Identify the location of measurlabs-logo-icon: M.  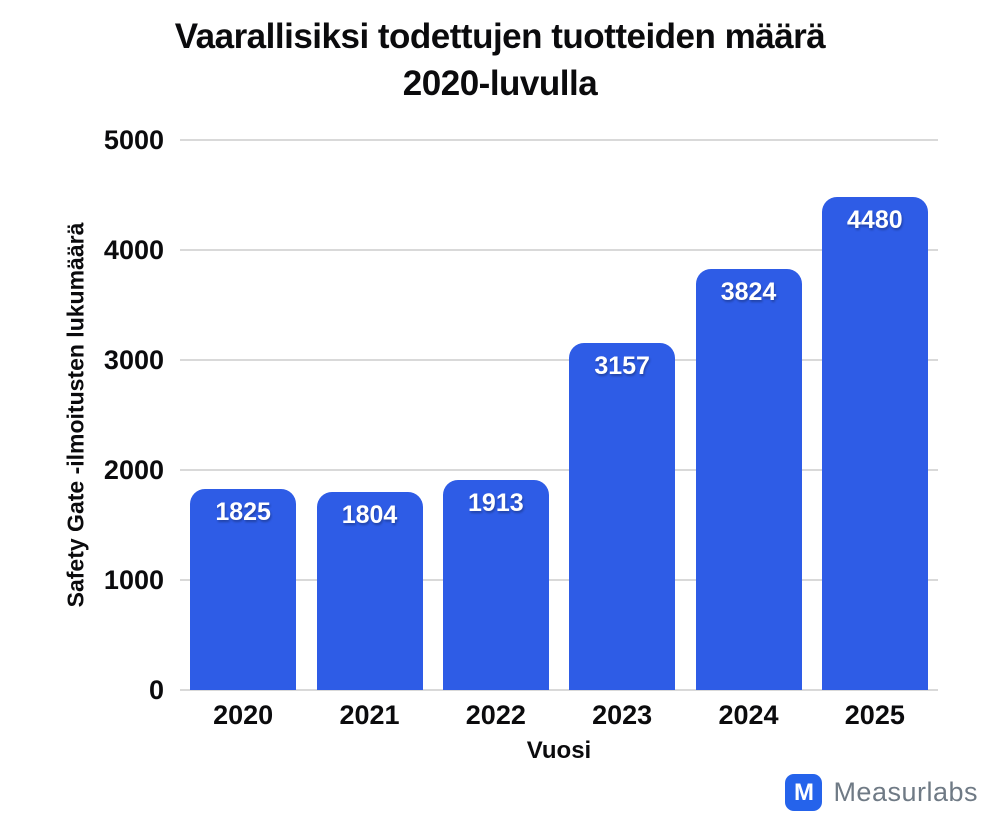
(804, 792).